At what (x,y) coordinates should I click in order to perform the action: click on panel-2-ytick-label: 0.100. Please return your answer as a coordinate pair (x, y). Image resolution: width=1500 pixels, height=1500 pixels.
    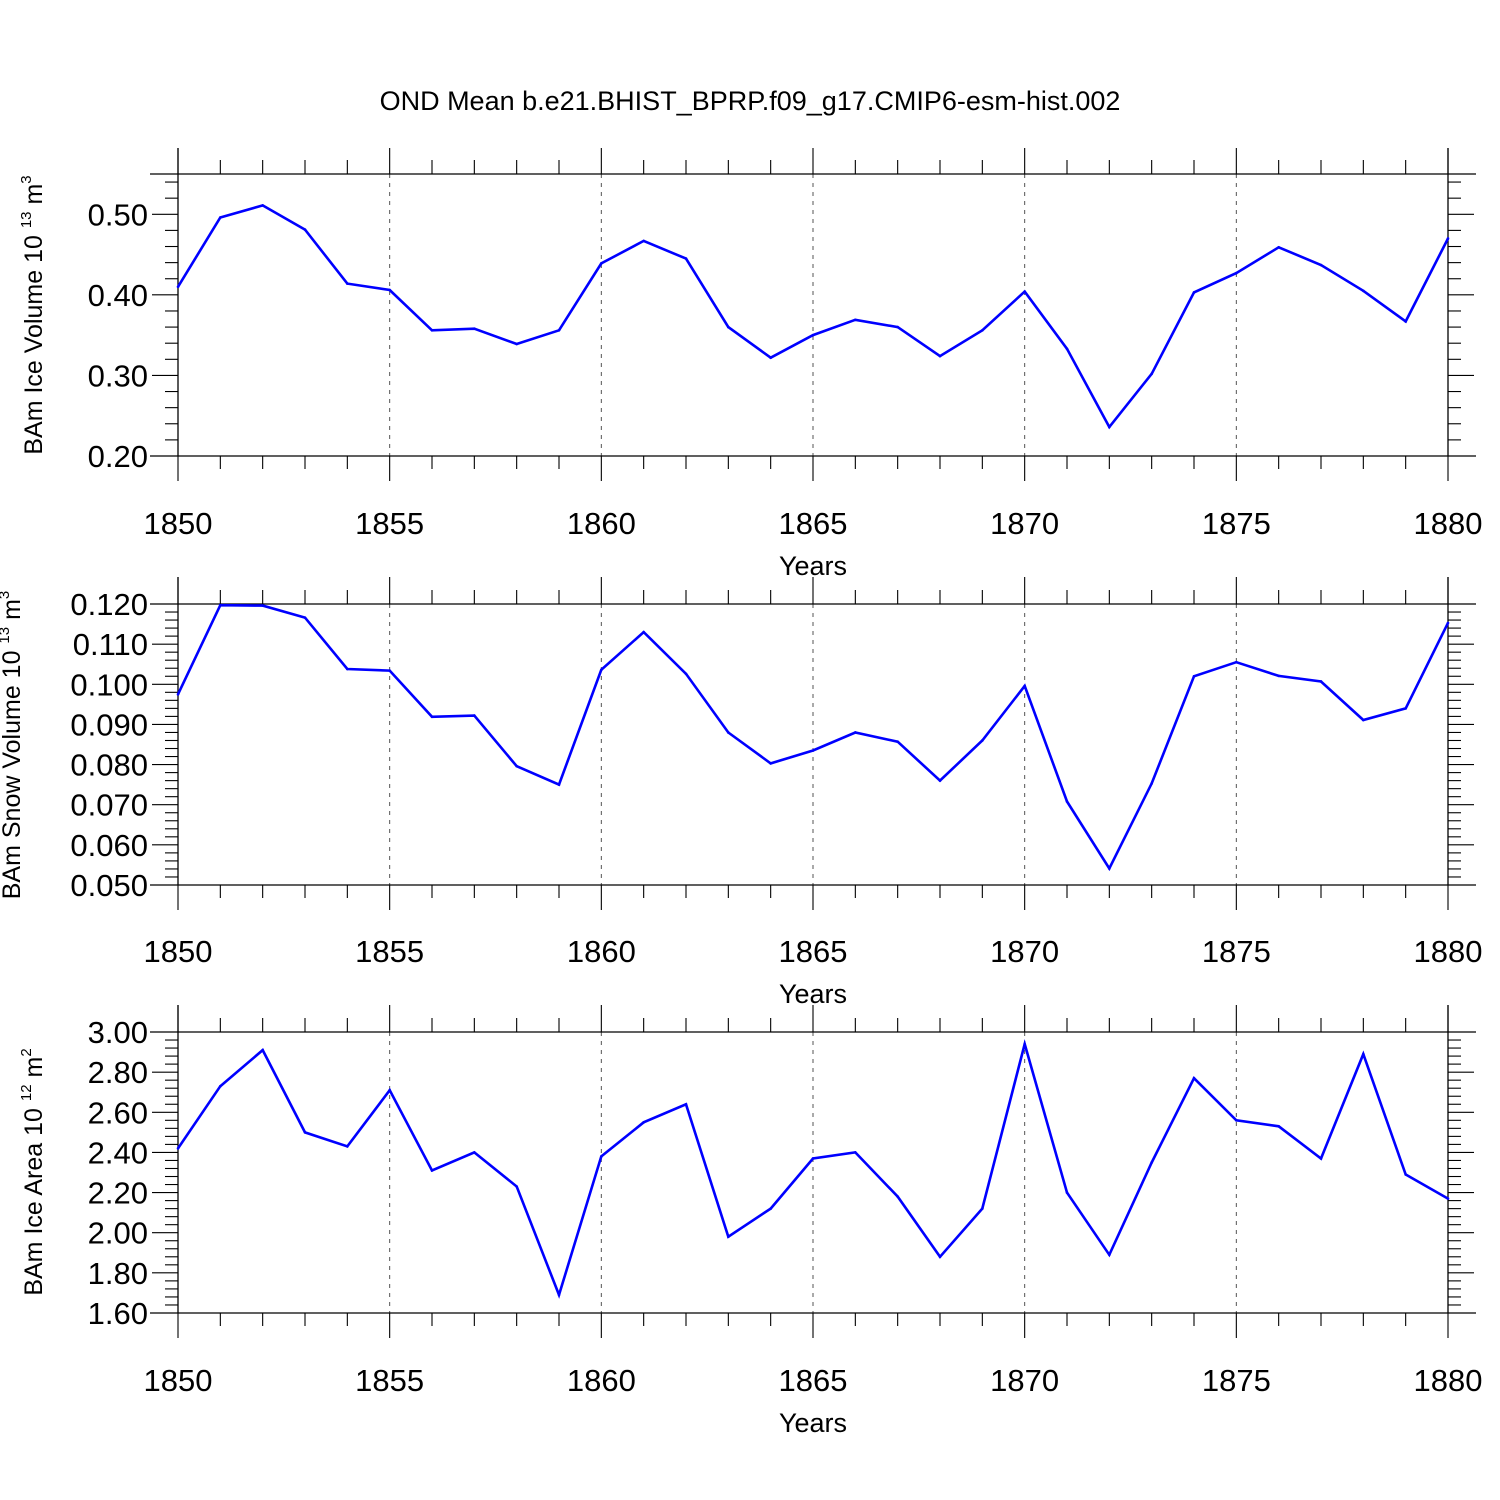
    Looking at the image, I should click on (109, 684).